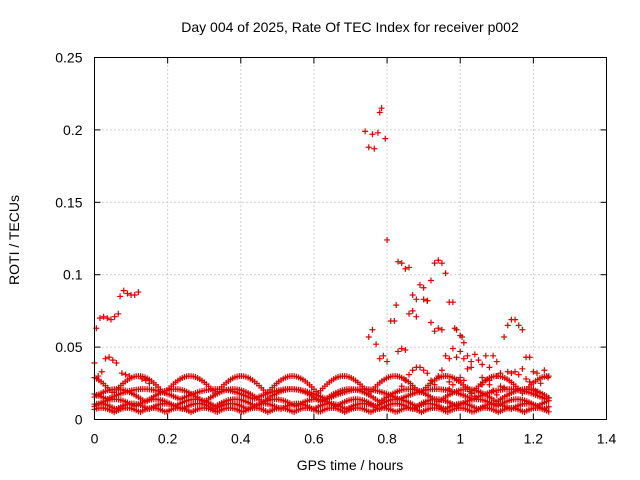 The height and width of the screenshot is (480, 640). What do you see at coordinates (241, 439) in the screenshot?
I see `x-tick-label: 0.4` at bounding box center [241, 439].